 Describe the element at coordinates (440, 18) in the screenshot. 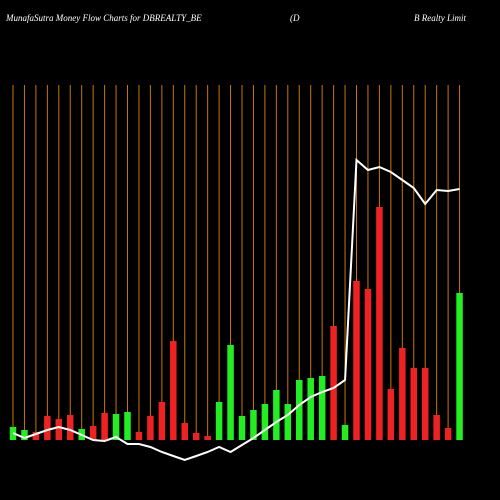

I see `chart-subtitle: B Realty Limit` at that location.